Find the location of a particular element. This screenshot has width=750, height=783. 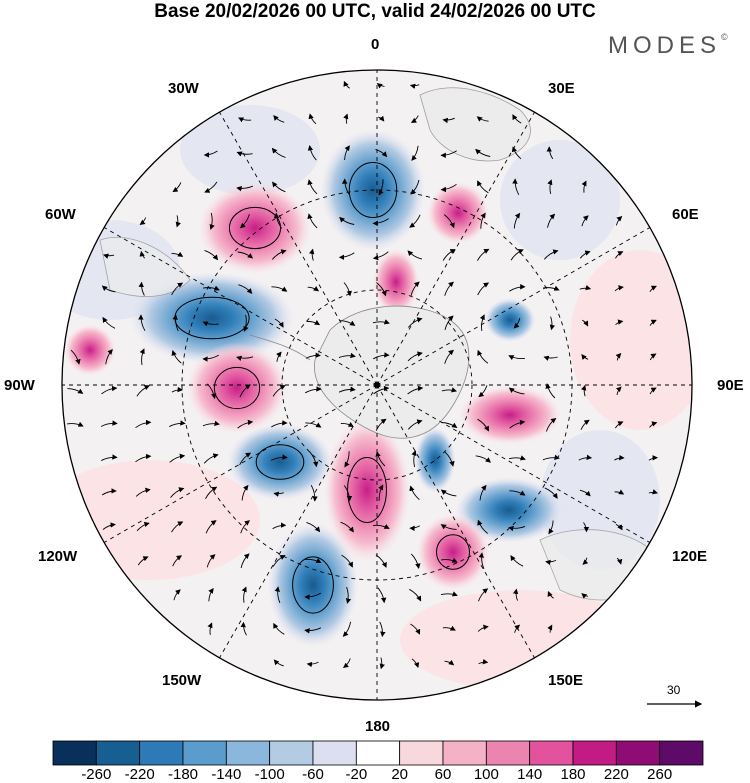

lon-label-90e: 90E is located at coordinates (730, 385).